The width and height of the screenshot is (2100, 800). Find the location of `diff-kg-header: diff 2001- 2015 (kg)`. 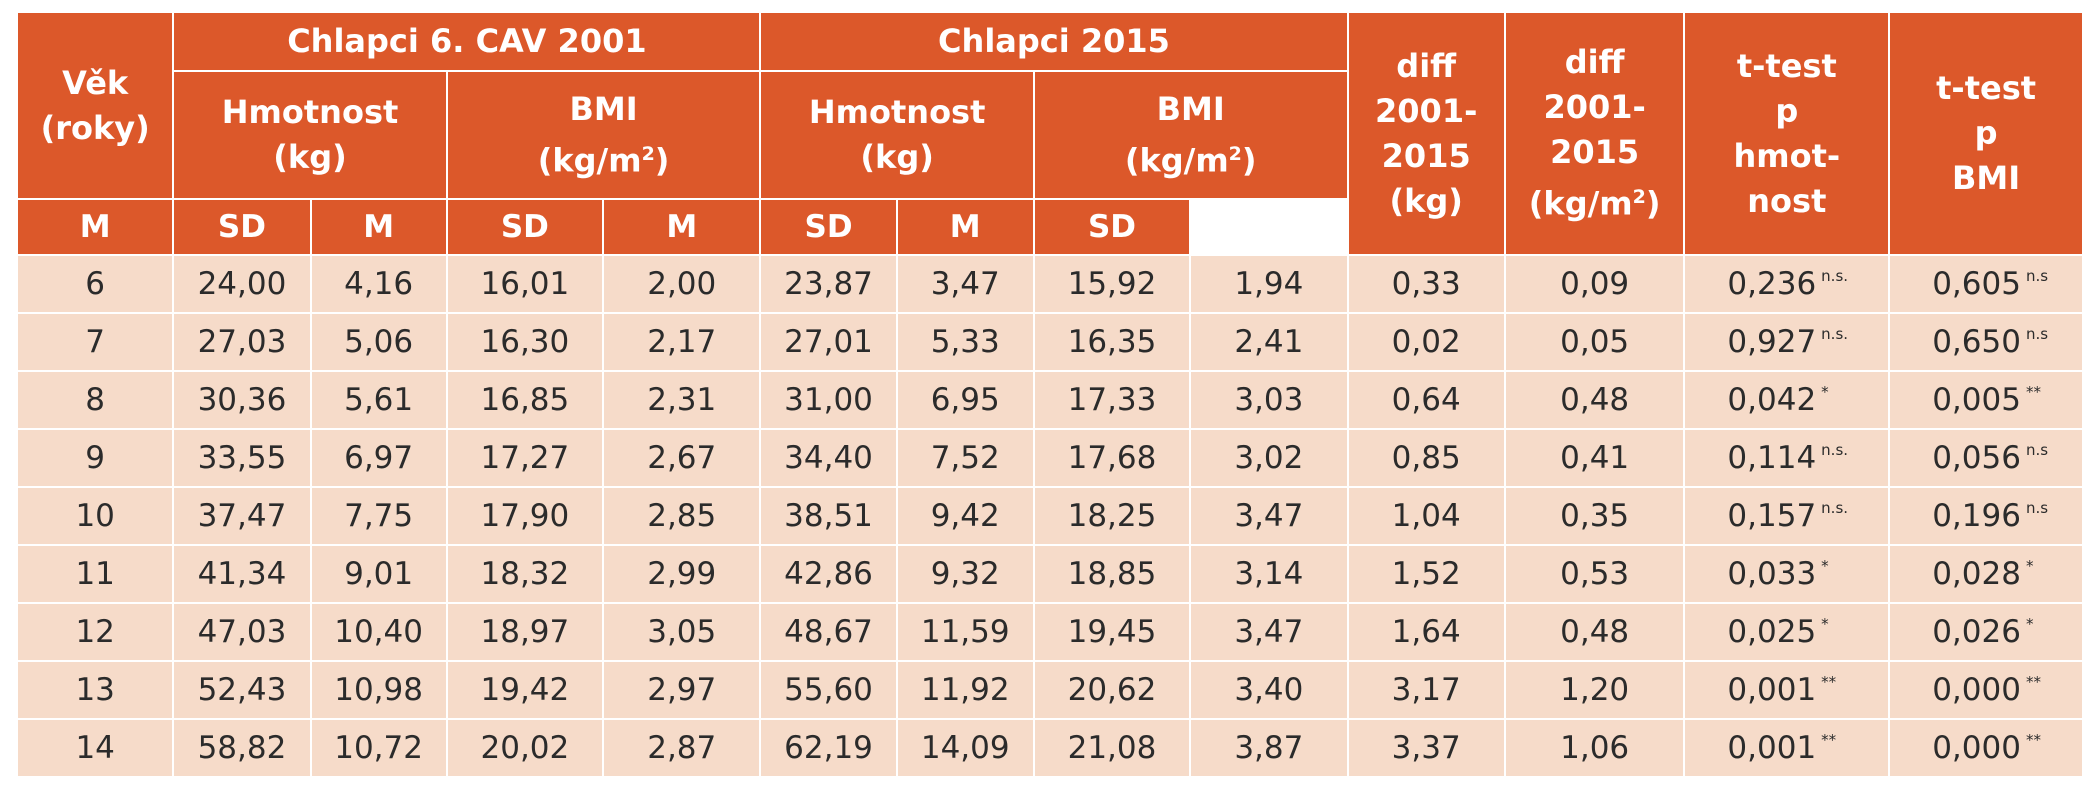

diff-kg-header: diff 2001- 2015 (kg) is located at coordinates (1426, 133).